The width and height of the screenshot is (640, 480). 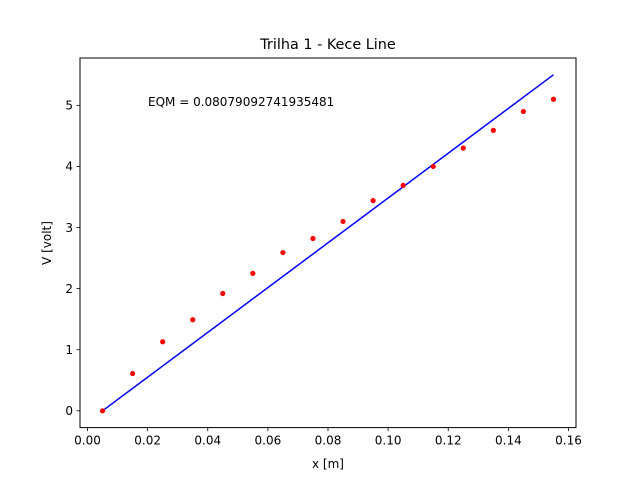 What do you see at coordinates (568, 441) in the screenshot?
I see `x-tick-label: 0.16` at bounding box center [568, 441].